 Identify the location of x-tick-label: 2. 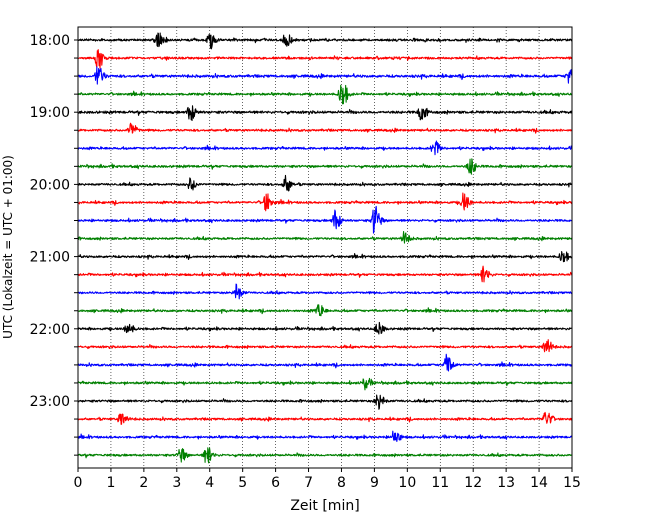
(143, 483).